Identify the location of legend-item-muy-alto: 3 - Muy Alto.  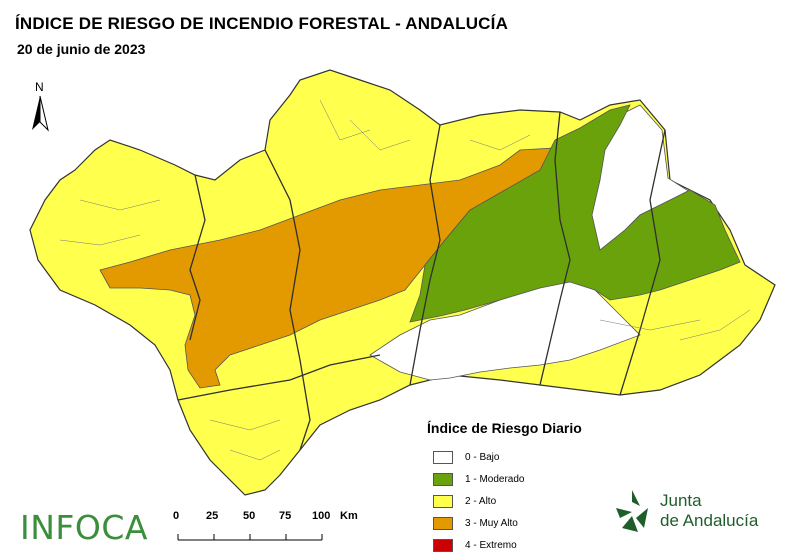
(547, 523).